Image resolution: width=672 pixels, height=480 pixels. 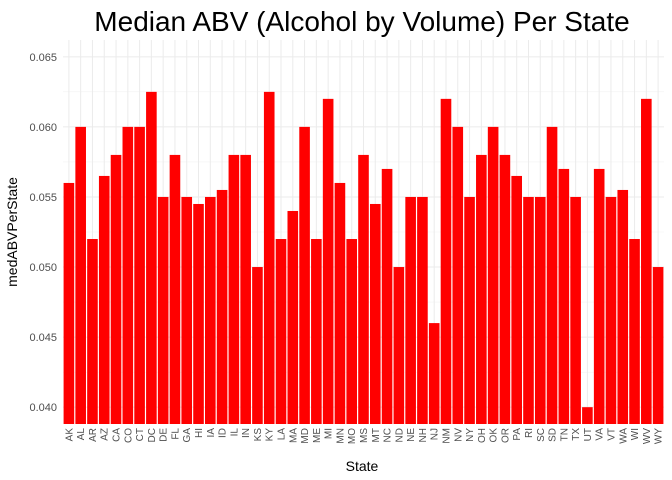 What do you see at coordinates (211, 433) in the screenshot?
I see `x-tick-label: IA` at bounding box center [211, 433].